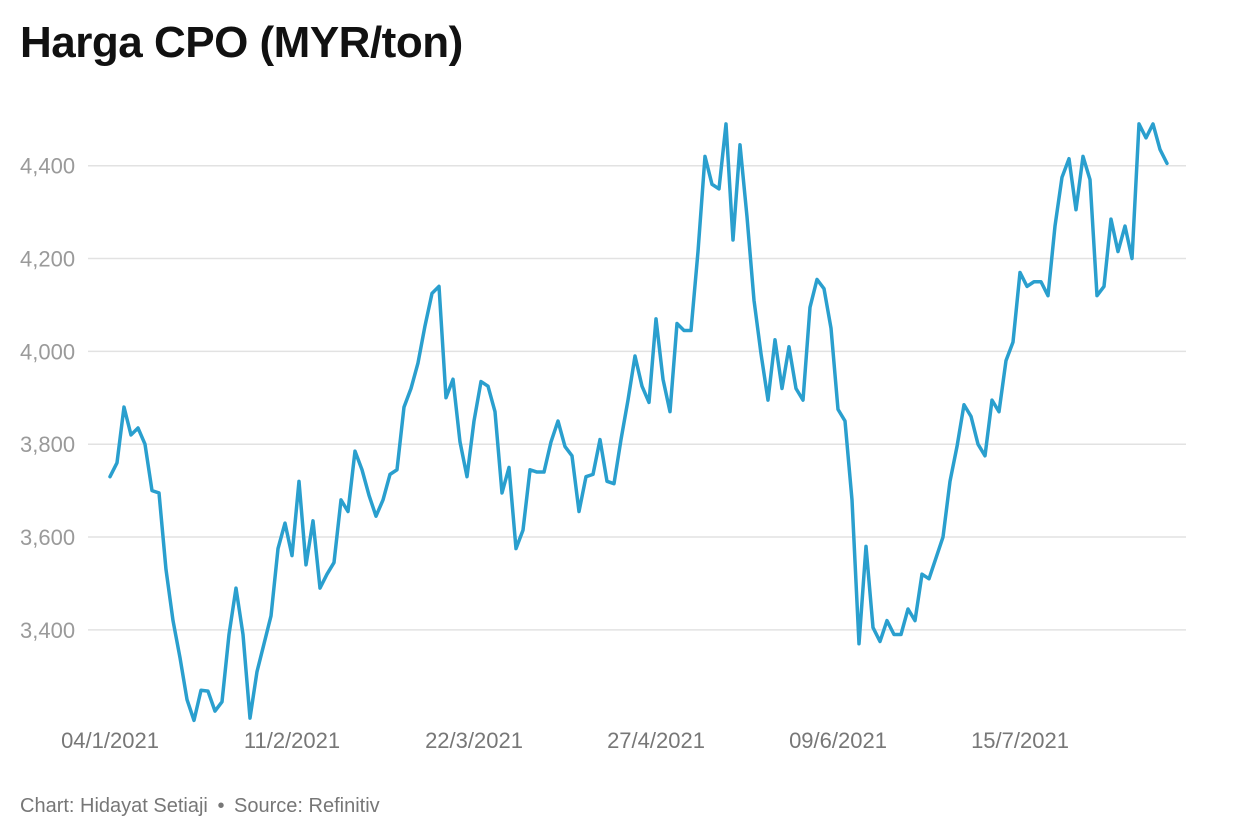 Image resolution: width=1240 pixels, height=840 pixels. Describe the element at coordinates (292, 740) in the screenshot. I see `x-tick-label: 11/2/2021` at that location.